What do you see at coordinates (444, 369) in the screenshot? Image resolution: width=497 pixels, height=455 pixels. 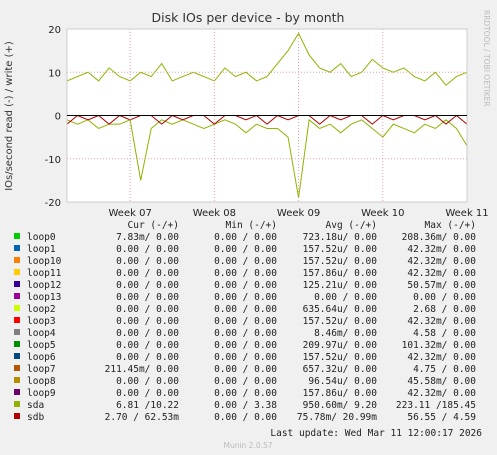 I see `legend-stat: 4.75 / 0.00` at bounding box center [444, 369].